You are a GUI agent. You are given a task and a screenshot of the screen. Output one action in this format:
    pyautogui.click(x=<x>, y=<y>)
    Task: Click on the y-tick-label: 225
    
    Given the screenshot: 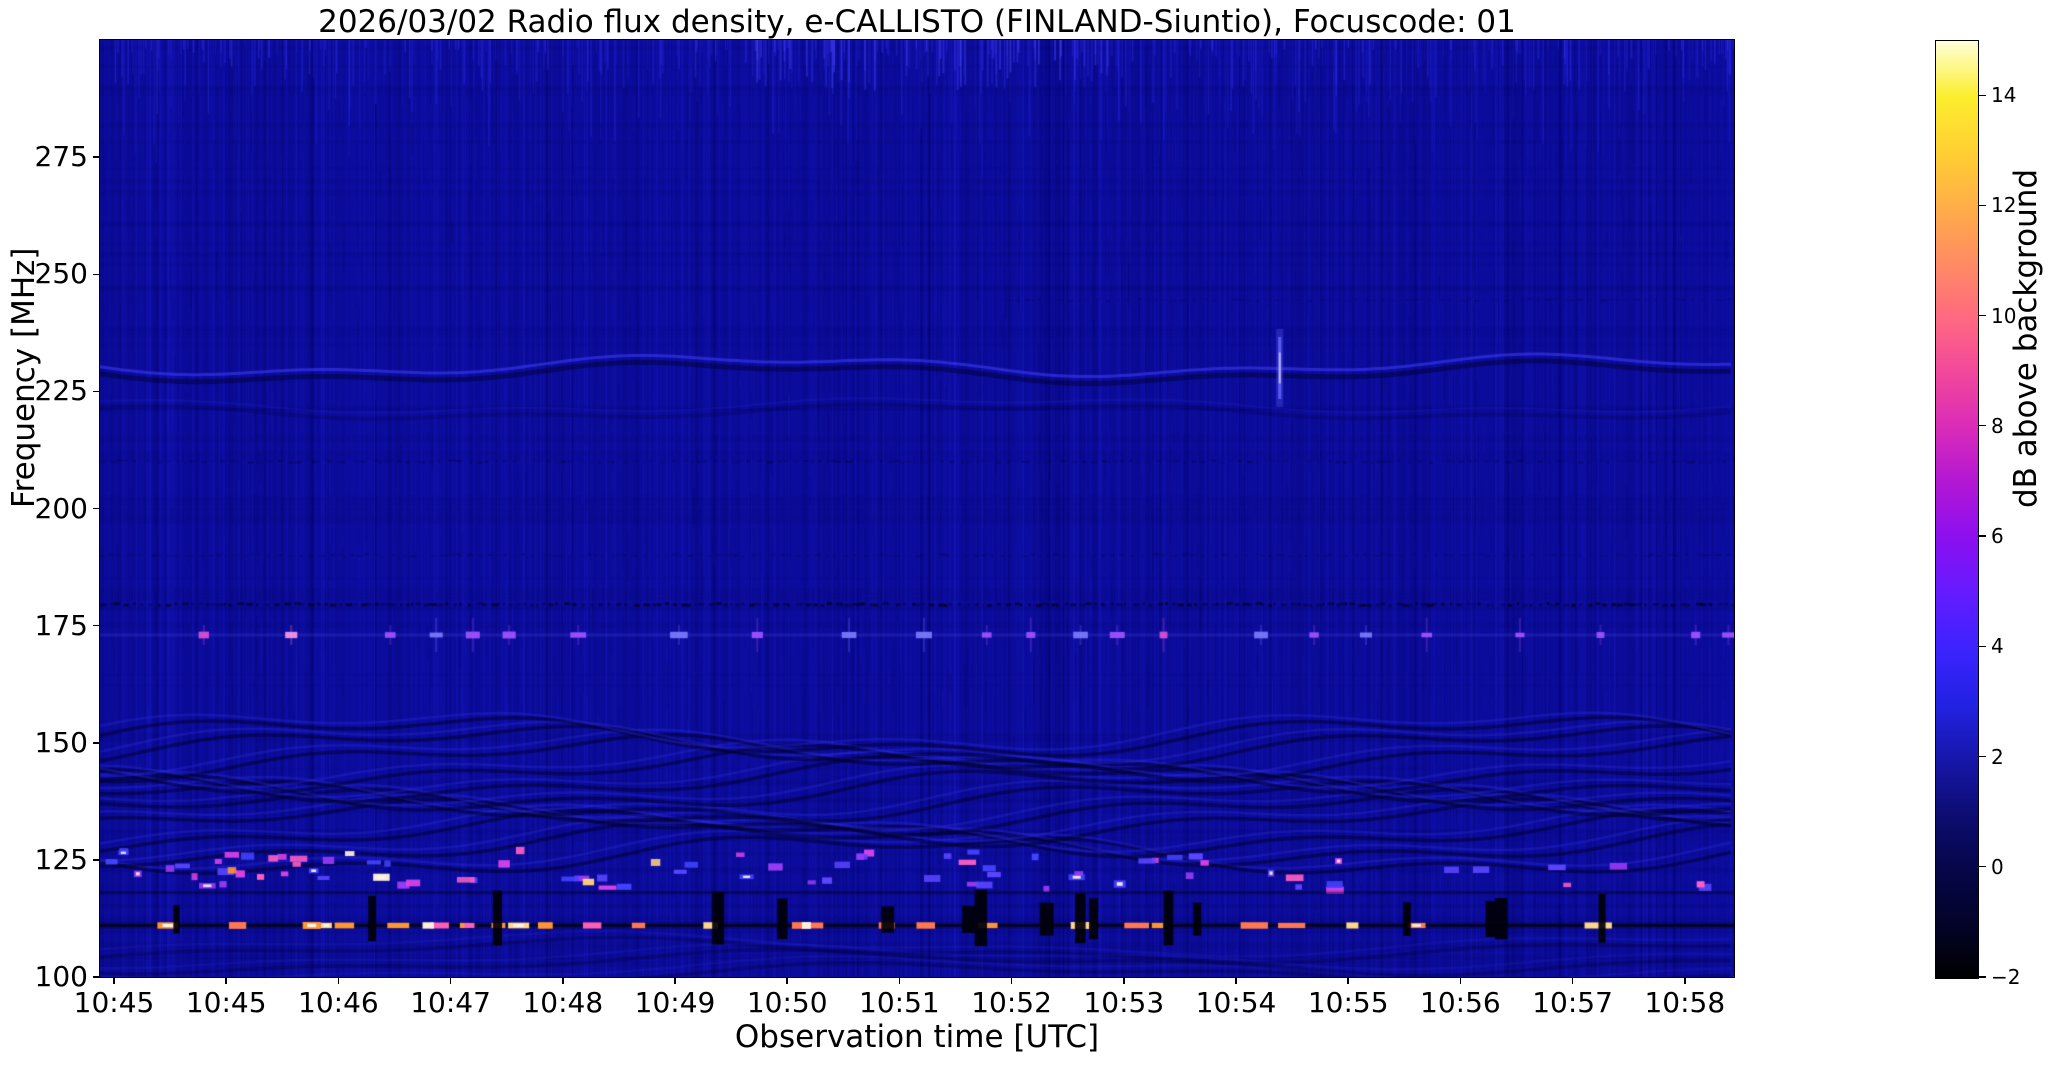 What is the action you would take?
    pyautogui.click(x=61, y=391)
    